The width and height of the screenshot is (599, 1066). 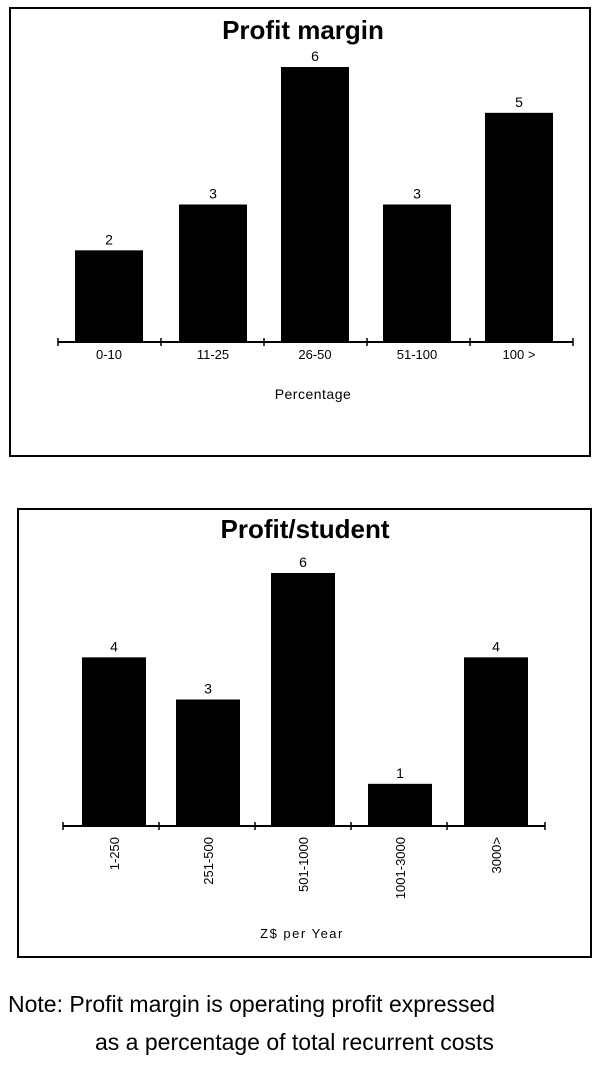 What do you see at coordinates (519, 354) in the screenshot?
I see `tick-label: 100 >` at bounding box center [519, 354].